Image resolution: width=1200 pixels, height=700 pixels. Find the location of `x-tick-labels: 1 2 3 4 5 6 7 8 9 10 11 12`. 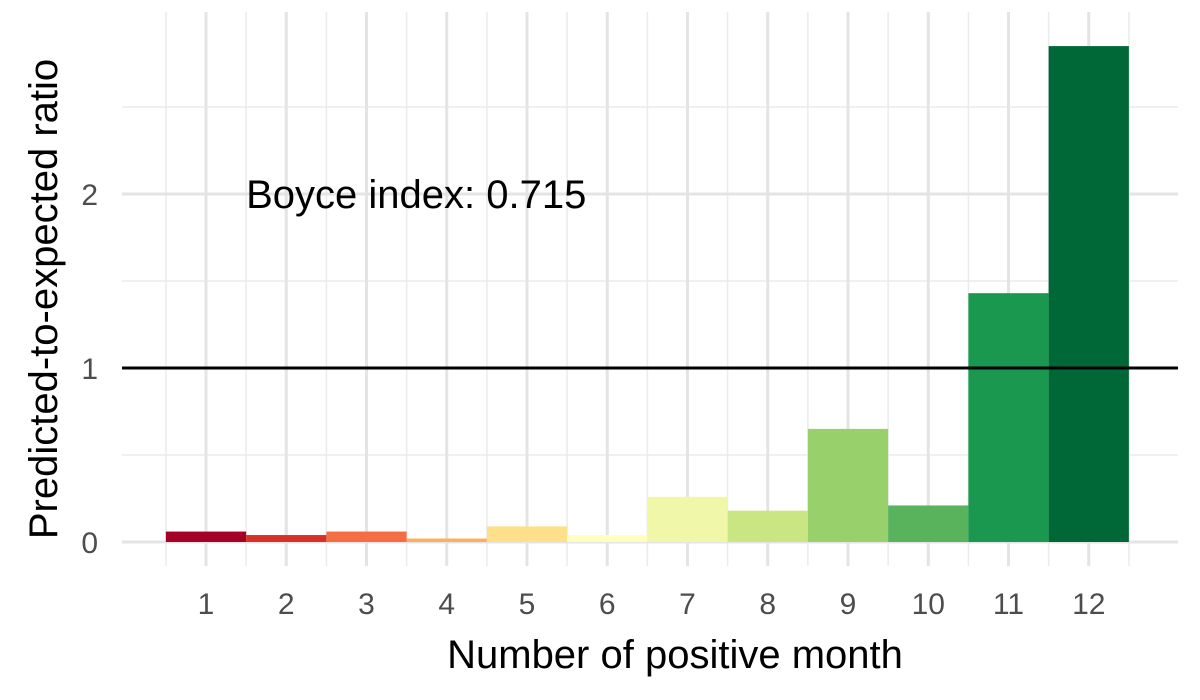

x-tick-labels: 1 2 3 4 5 6 7 8 9 10 11 12 is located at coordinates (652, 604).